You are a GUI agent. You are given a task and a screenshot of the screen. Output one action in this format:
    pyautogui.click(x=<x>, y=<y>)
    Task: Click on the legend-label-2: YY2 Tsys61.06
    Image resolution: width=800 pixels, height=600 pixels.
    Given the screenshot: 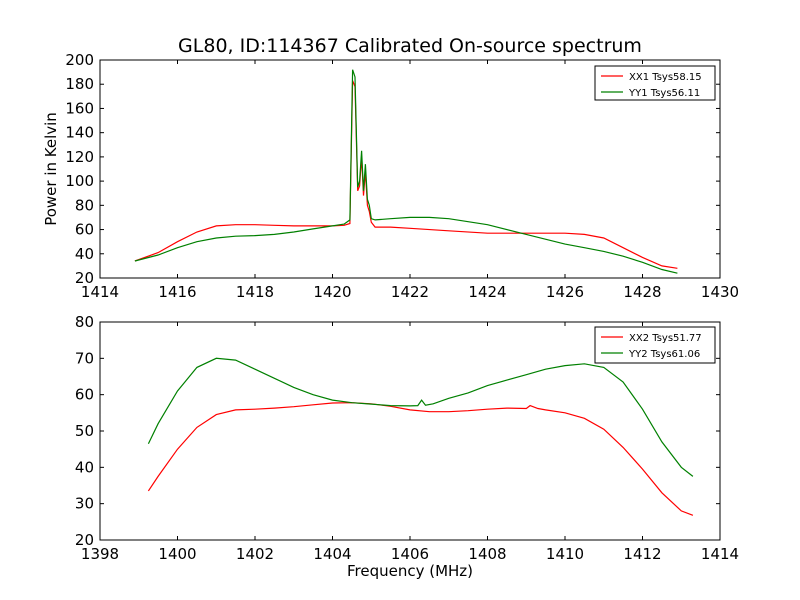 What is the action you would take?
    pyautogui.click(x=664, y=354)
    